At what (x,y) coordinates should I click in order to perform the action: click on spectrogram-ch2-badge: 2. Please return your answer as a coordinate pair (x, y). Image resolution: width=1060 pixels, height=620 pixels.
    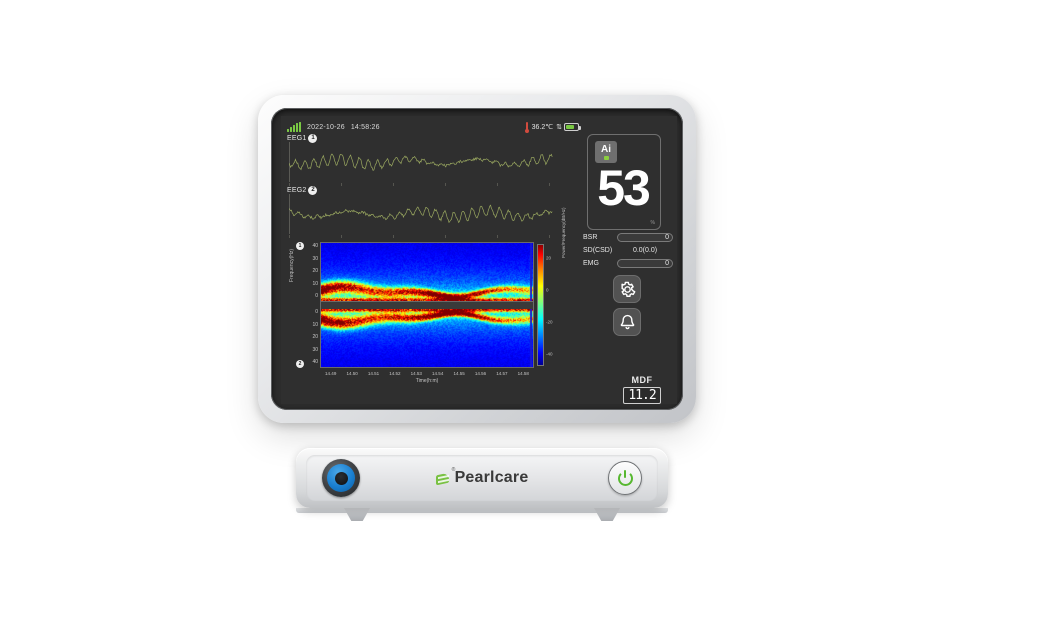
    Looking at the image, I should click on (300, 364).